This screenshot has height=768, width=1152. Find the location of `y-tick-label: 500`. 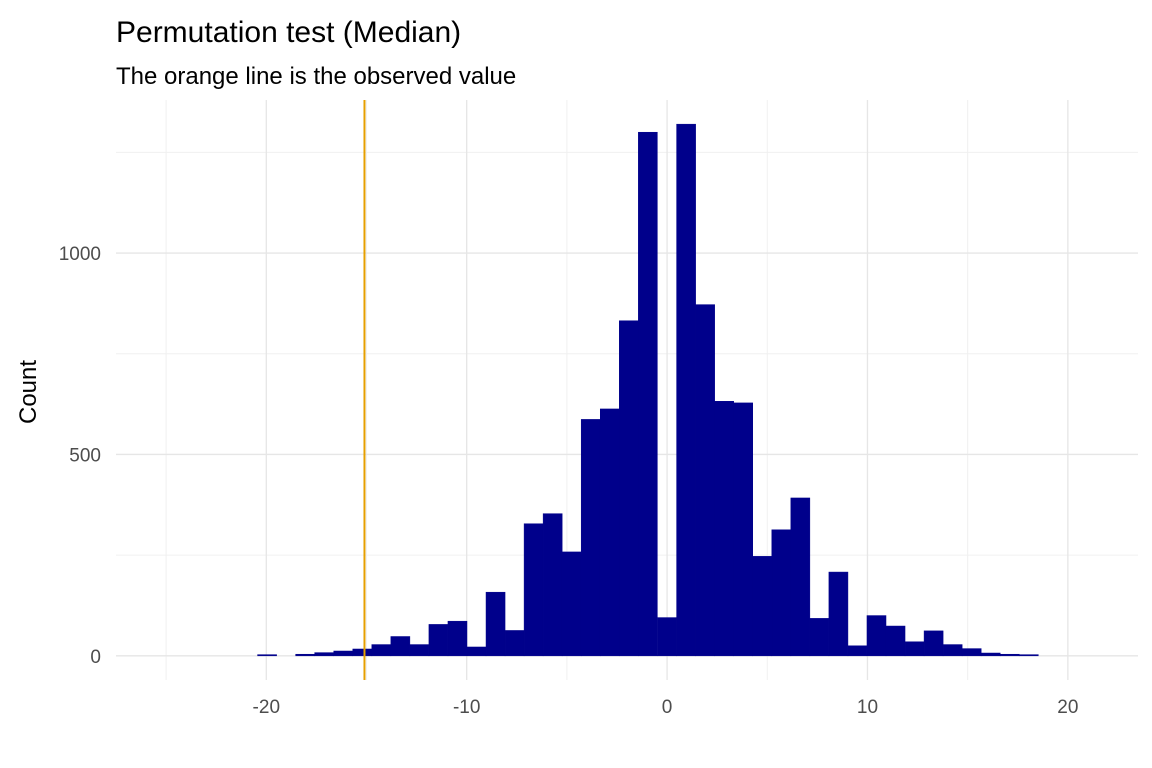

y-tick-label: 500 is located at coordinates (85, 455).